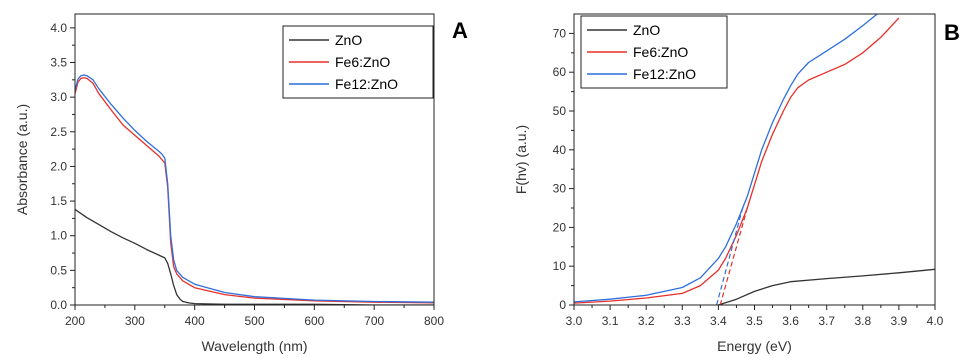  Describe the element at coordinates (560, 150) in the screenshot. I see `chart-b-y-tick-label: 40` at that location.